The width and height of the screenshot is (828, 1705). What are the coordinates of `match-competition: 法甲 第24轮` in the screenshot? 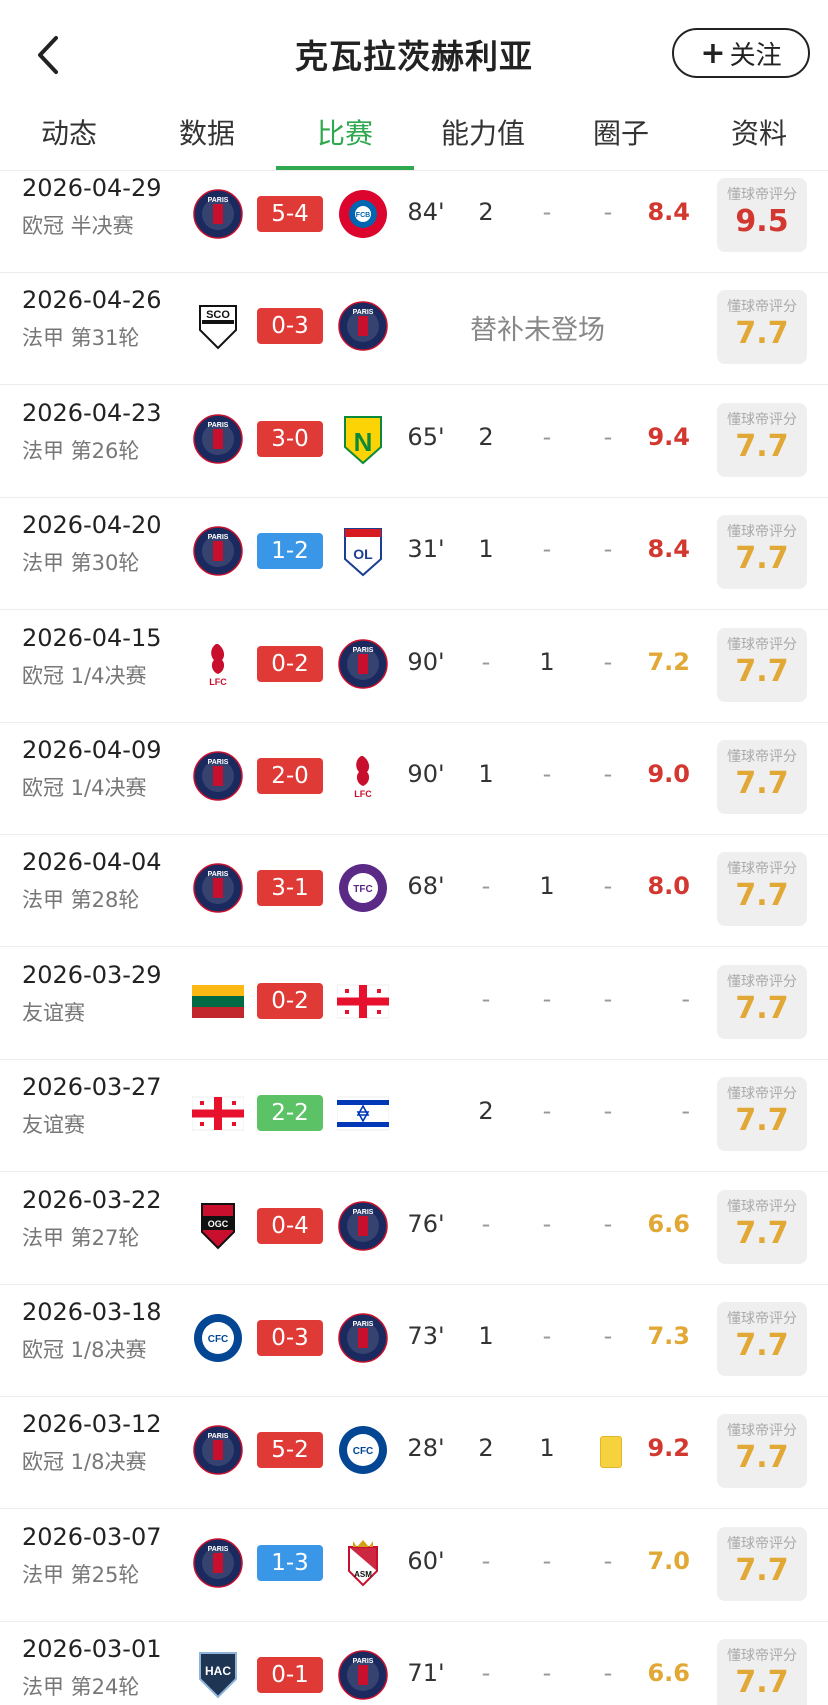 It's located at (81, 1687).